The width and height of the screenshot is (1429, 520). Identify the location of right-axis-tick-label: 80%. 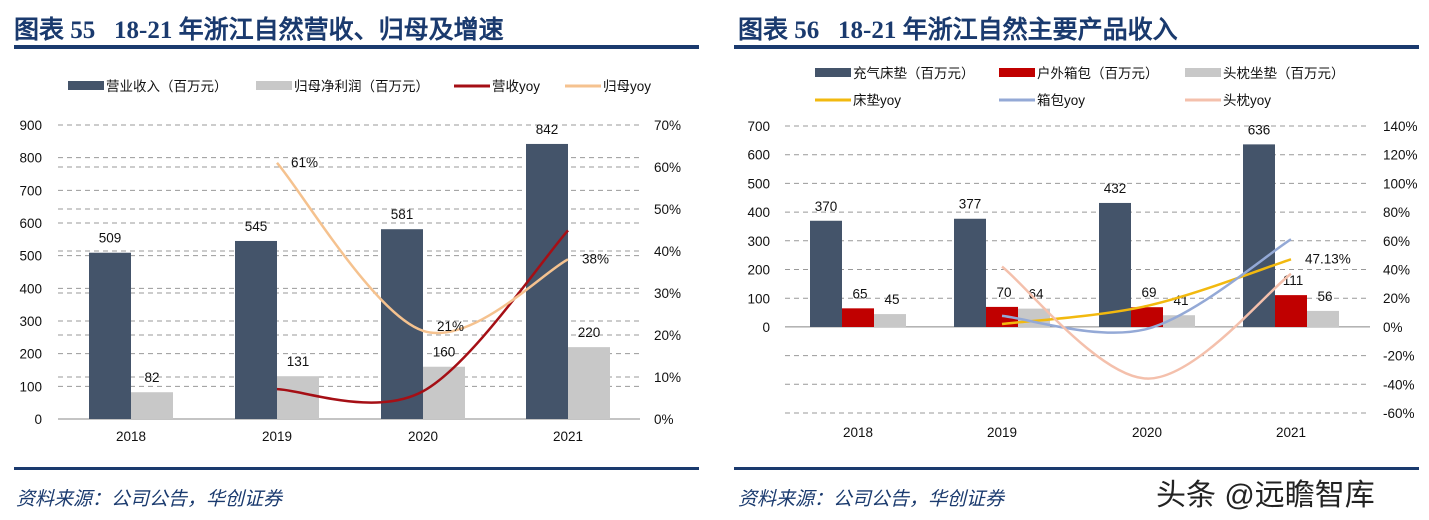
(1396, 212).